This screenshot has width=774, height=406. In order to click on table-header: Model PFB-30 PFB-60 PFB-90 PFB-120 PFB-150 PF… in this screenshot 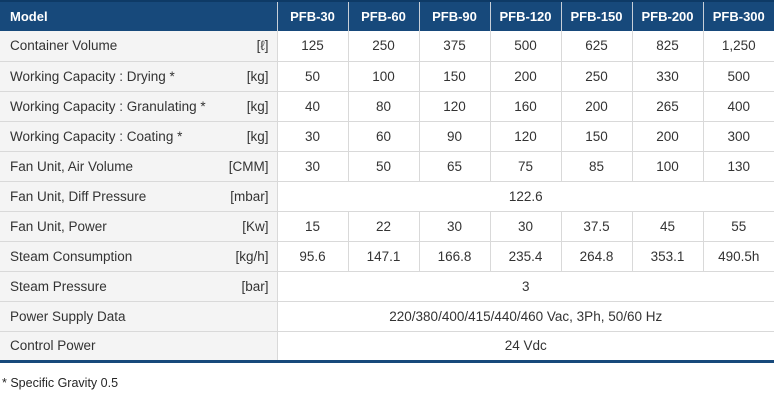, I will do `click(387, 16)`.